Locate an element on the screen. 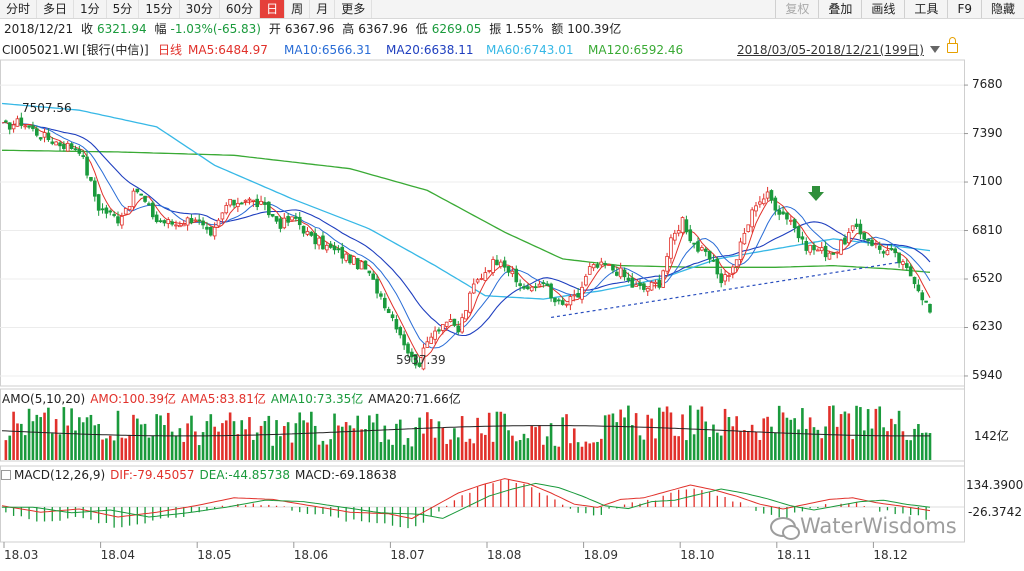 This screenshot has height=571, width=1024. period-tab-9: 月 is located at coordinates (323, 9).